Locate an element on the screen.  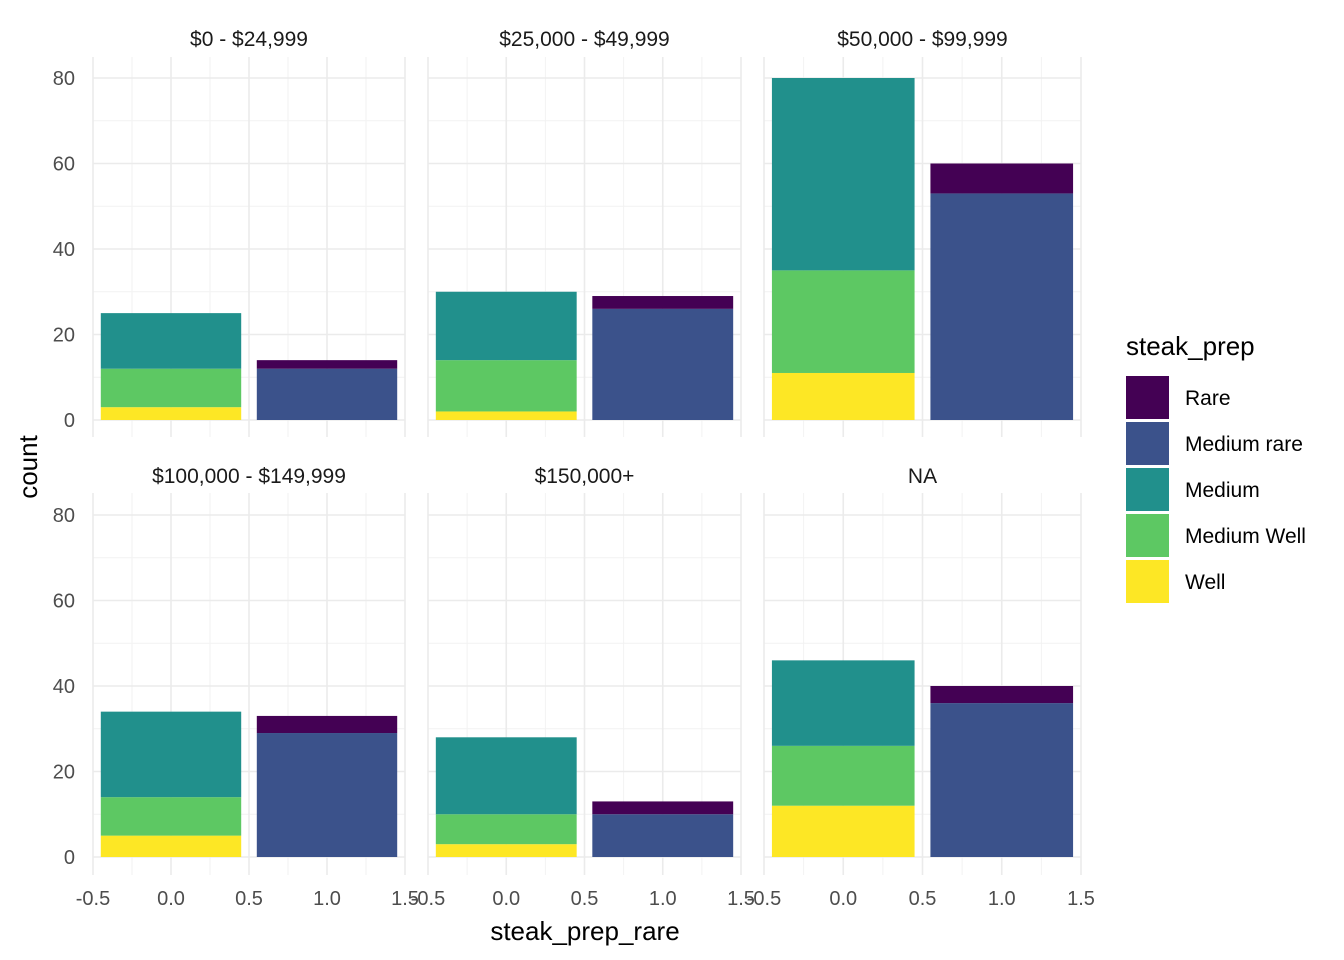
facet-panel: $150,000+ is located at coordinates (584, 670).